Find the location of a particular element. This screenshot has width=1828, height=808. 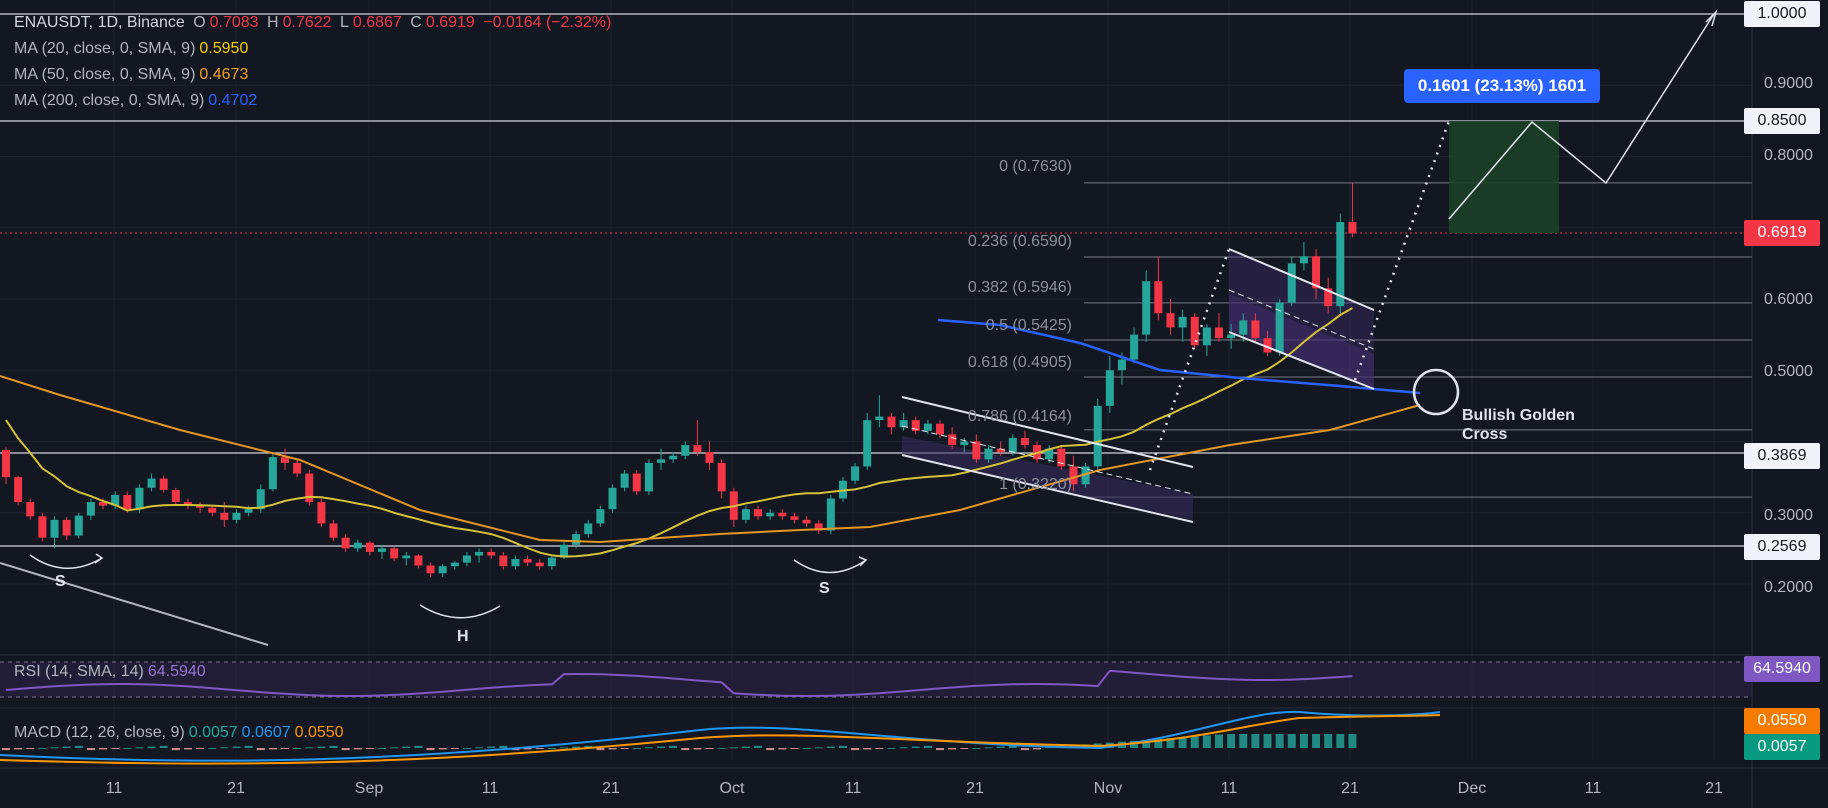

ma50-value: 0.4673 is located at coordinates (224, 74).